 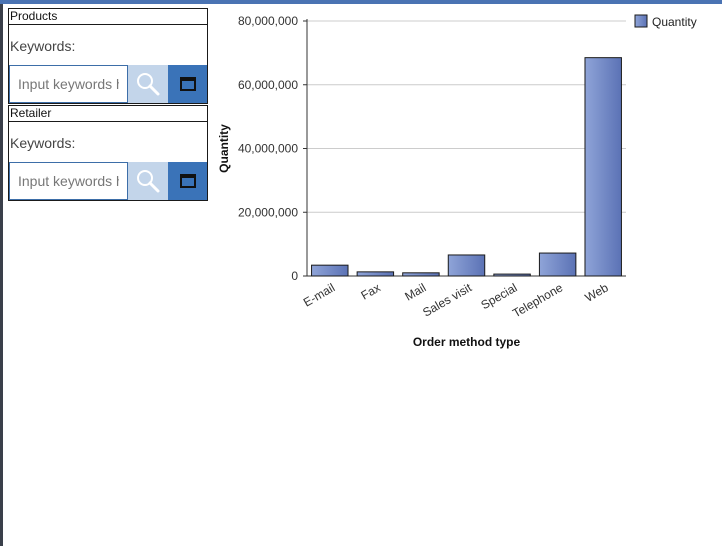 What do you see at coordinates (268, 212) in the screenshot?
I see `y-tick-label: 20,000,000` at bounding box center [268, 212].